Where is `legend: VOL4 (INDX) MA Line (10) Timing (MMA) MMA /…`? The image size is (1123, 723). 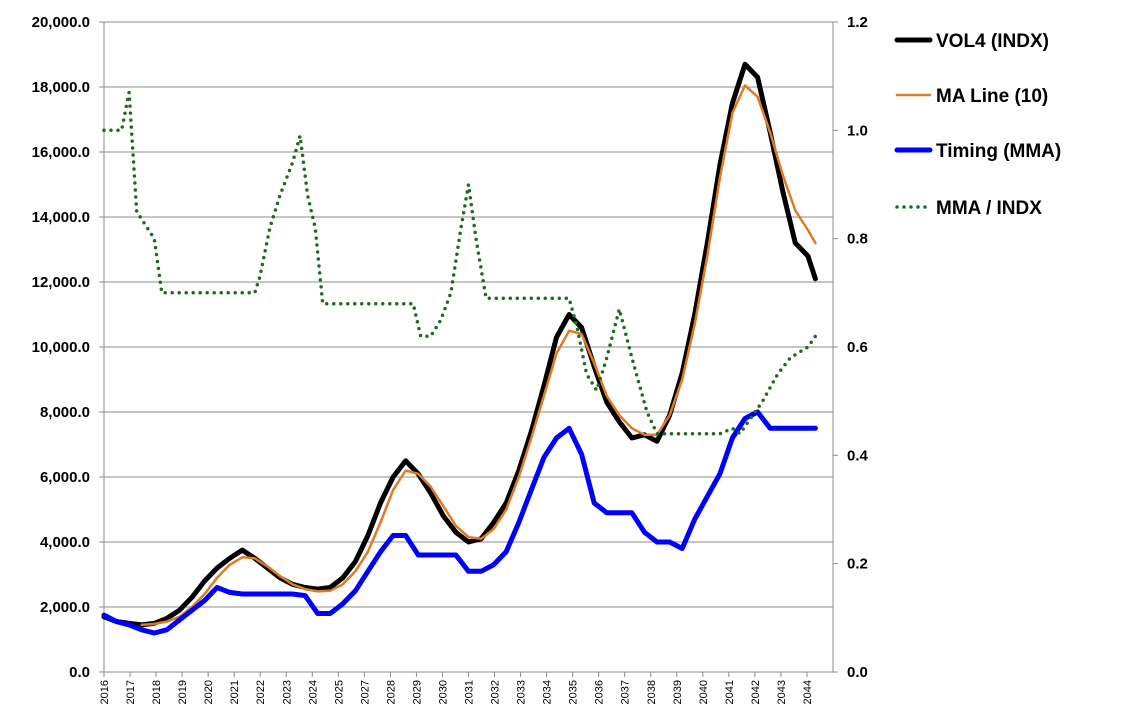
legend: VOL4 (INDX) MA Line (10) Timing (MMA) MMA /… is located at coordinates (977, 125).